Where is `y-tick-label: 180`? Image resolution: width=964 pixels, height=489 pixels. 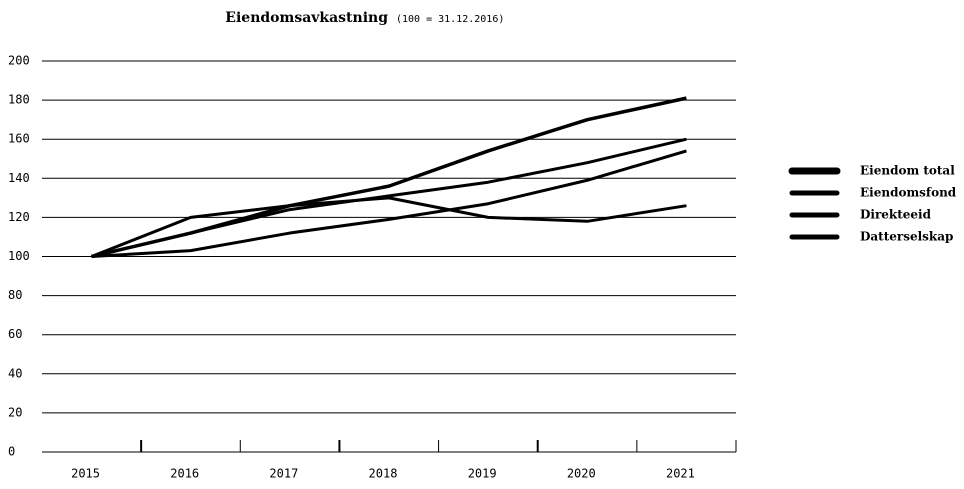 y-tick-label: 180 is located at coordinates (19, 100).